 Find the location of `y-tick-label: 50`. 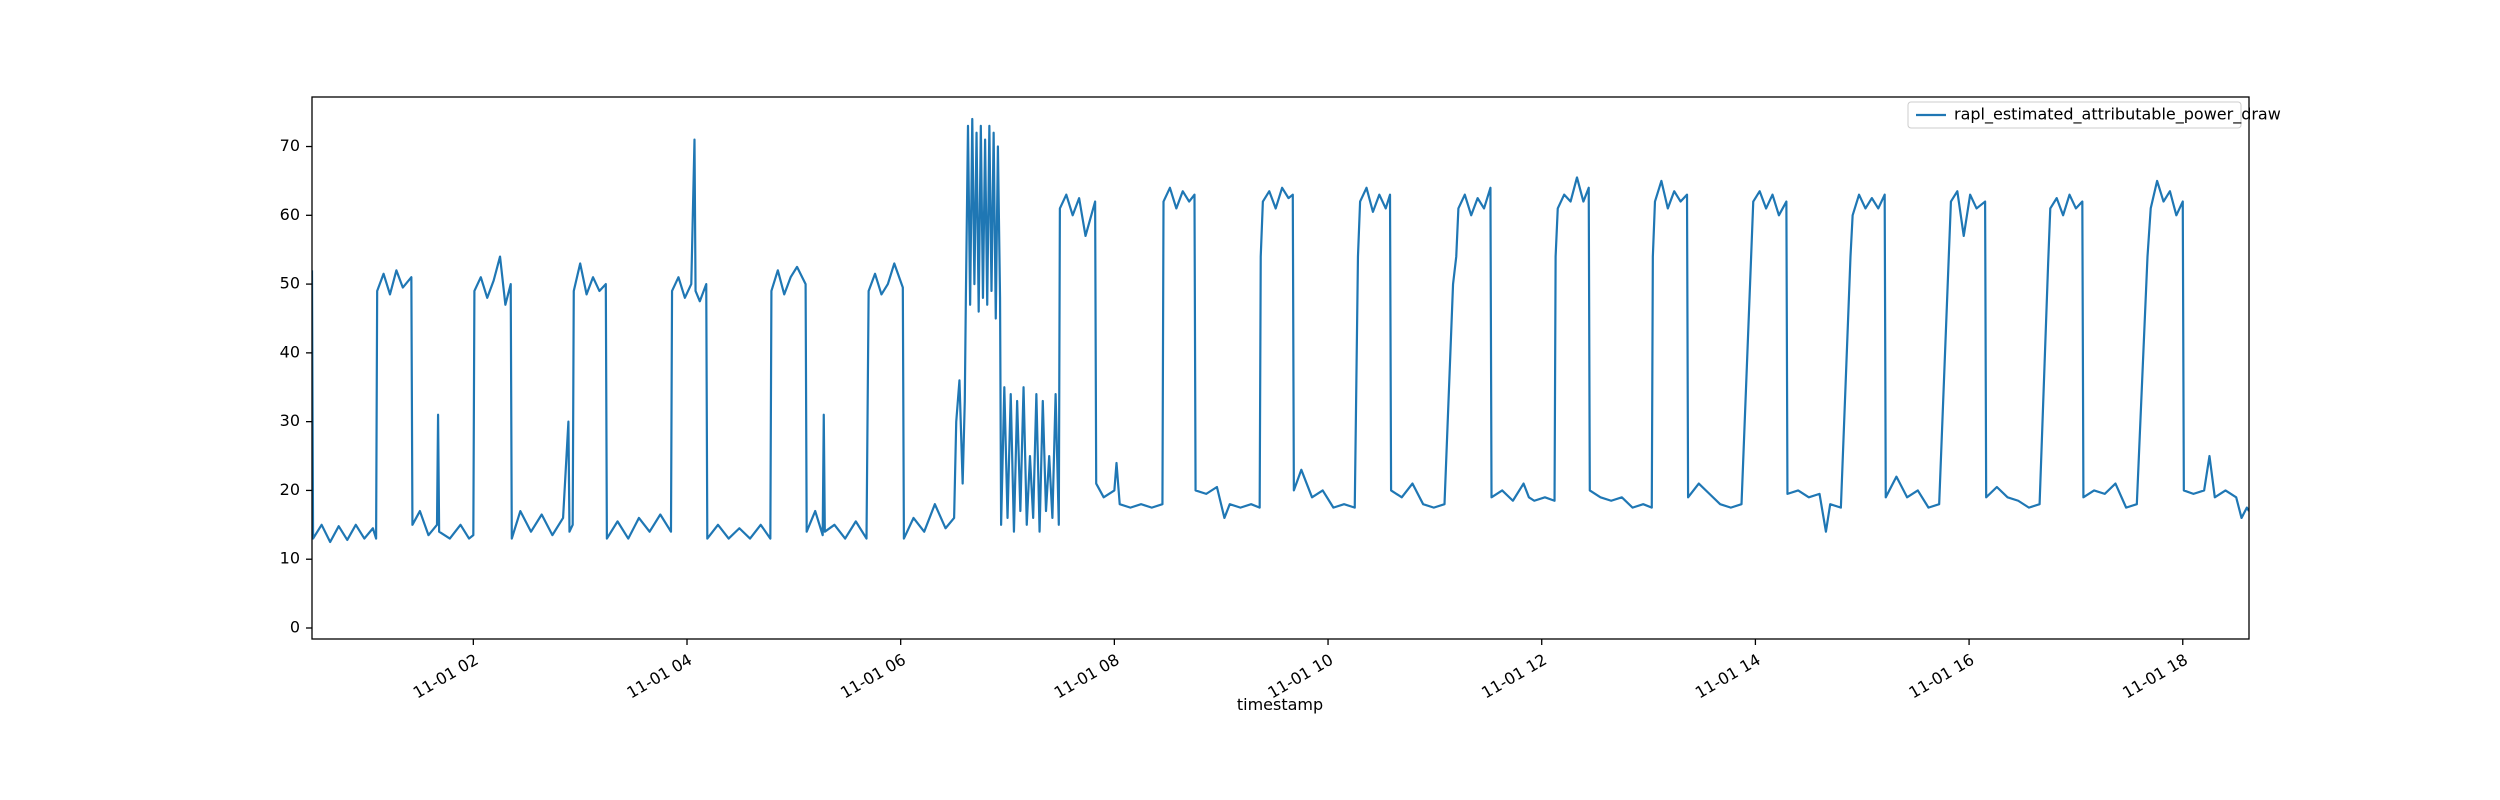

y-tick-label: 50 is located at coordinates (290, 283).